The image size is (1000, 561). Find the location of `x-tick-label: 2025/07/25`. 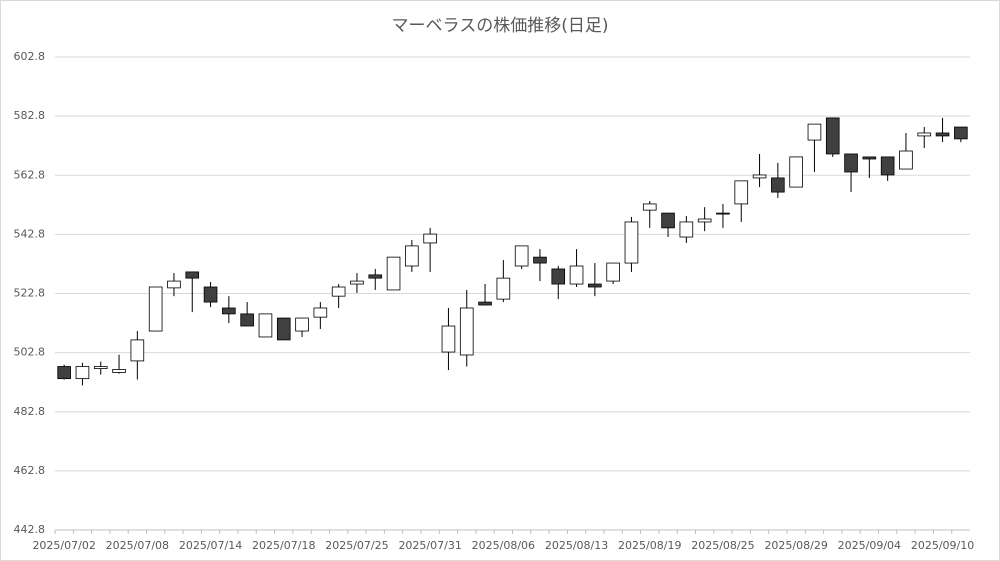

x-tick-label: 2025/07/25 is located at coordinates (356, 545).